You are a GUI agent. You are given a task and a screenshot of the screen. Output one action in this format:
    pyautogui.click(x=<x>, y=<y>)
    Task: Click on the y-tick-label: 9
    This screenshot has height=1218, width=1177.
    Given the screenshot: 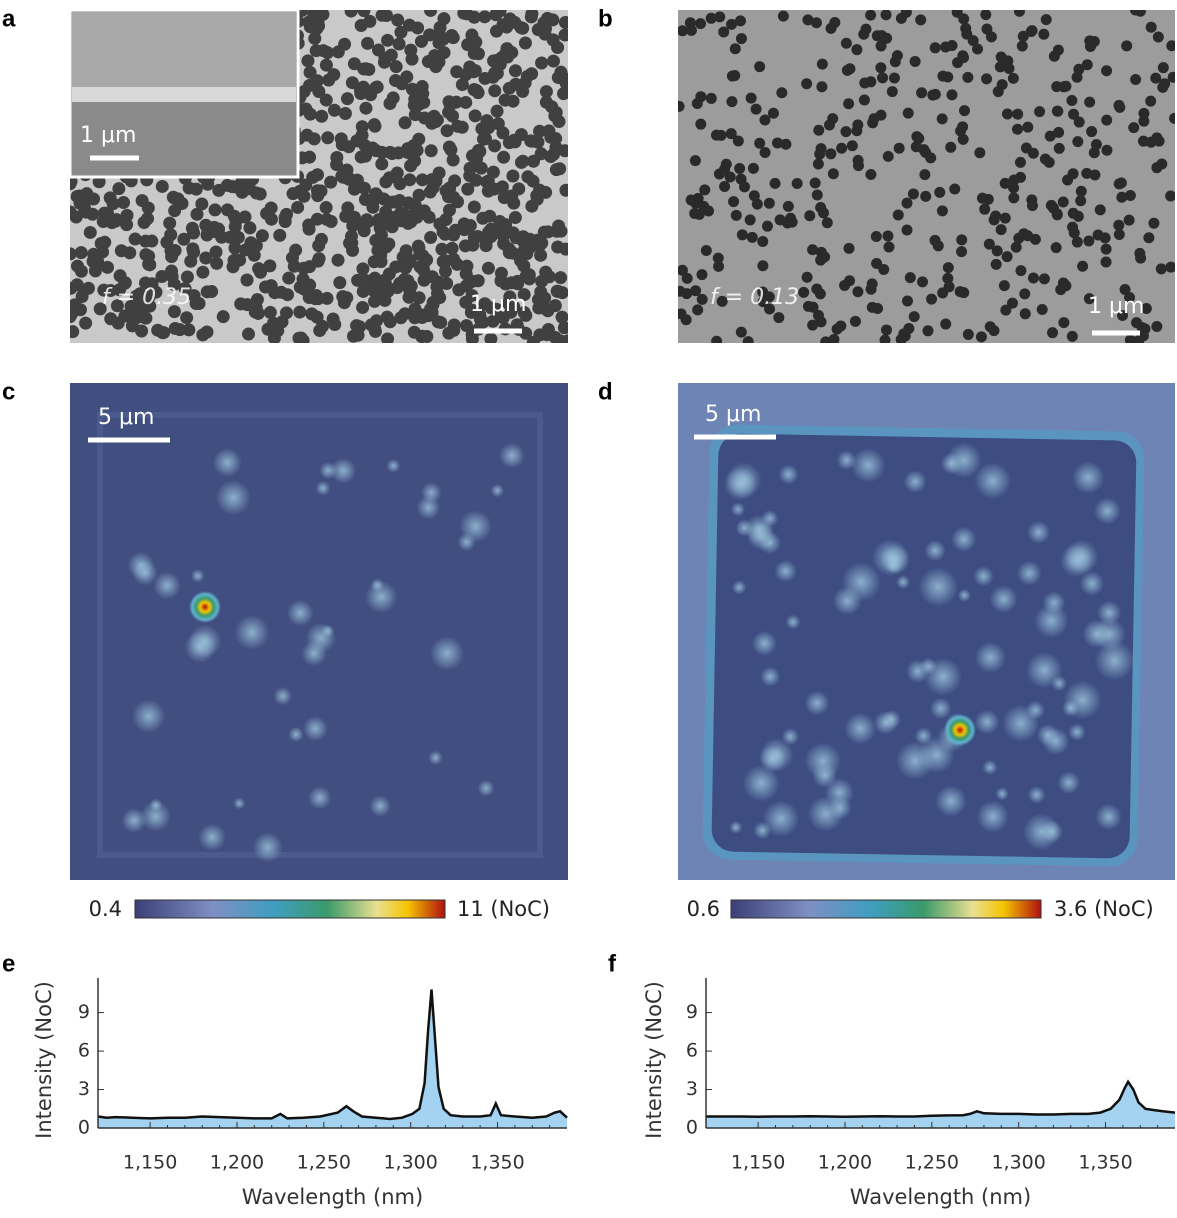 What is the action you would take?
    pyautogui.click(x=692, y=1012)
    